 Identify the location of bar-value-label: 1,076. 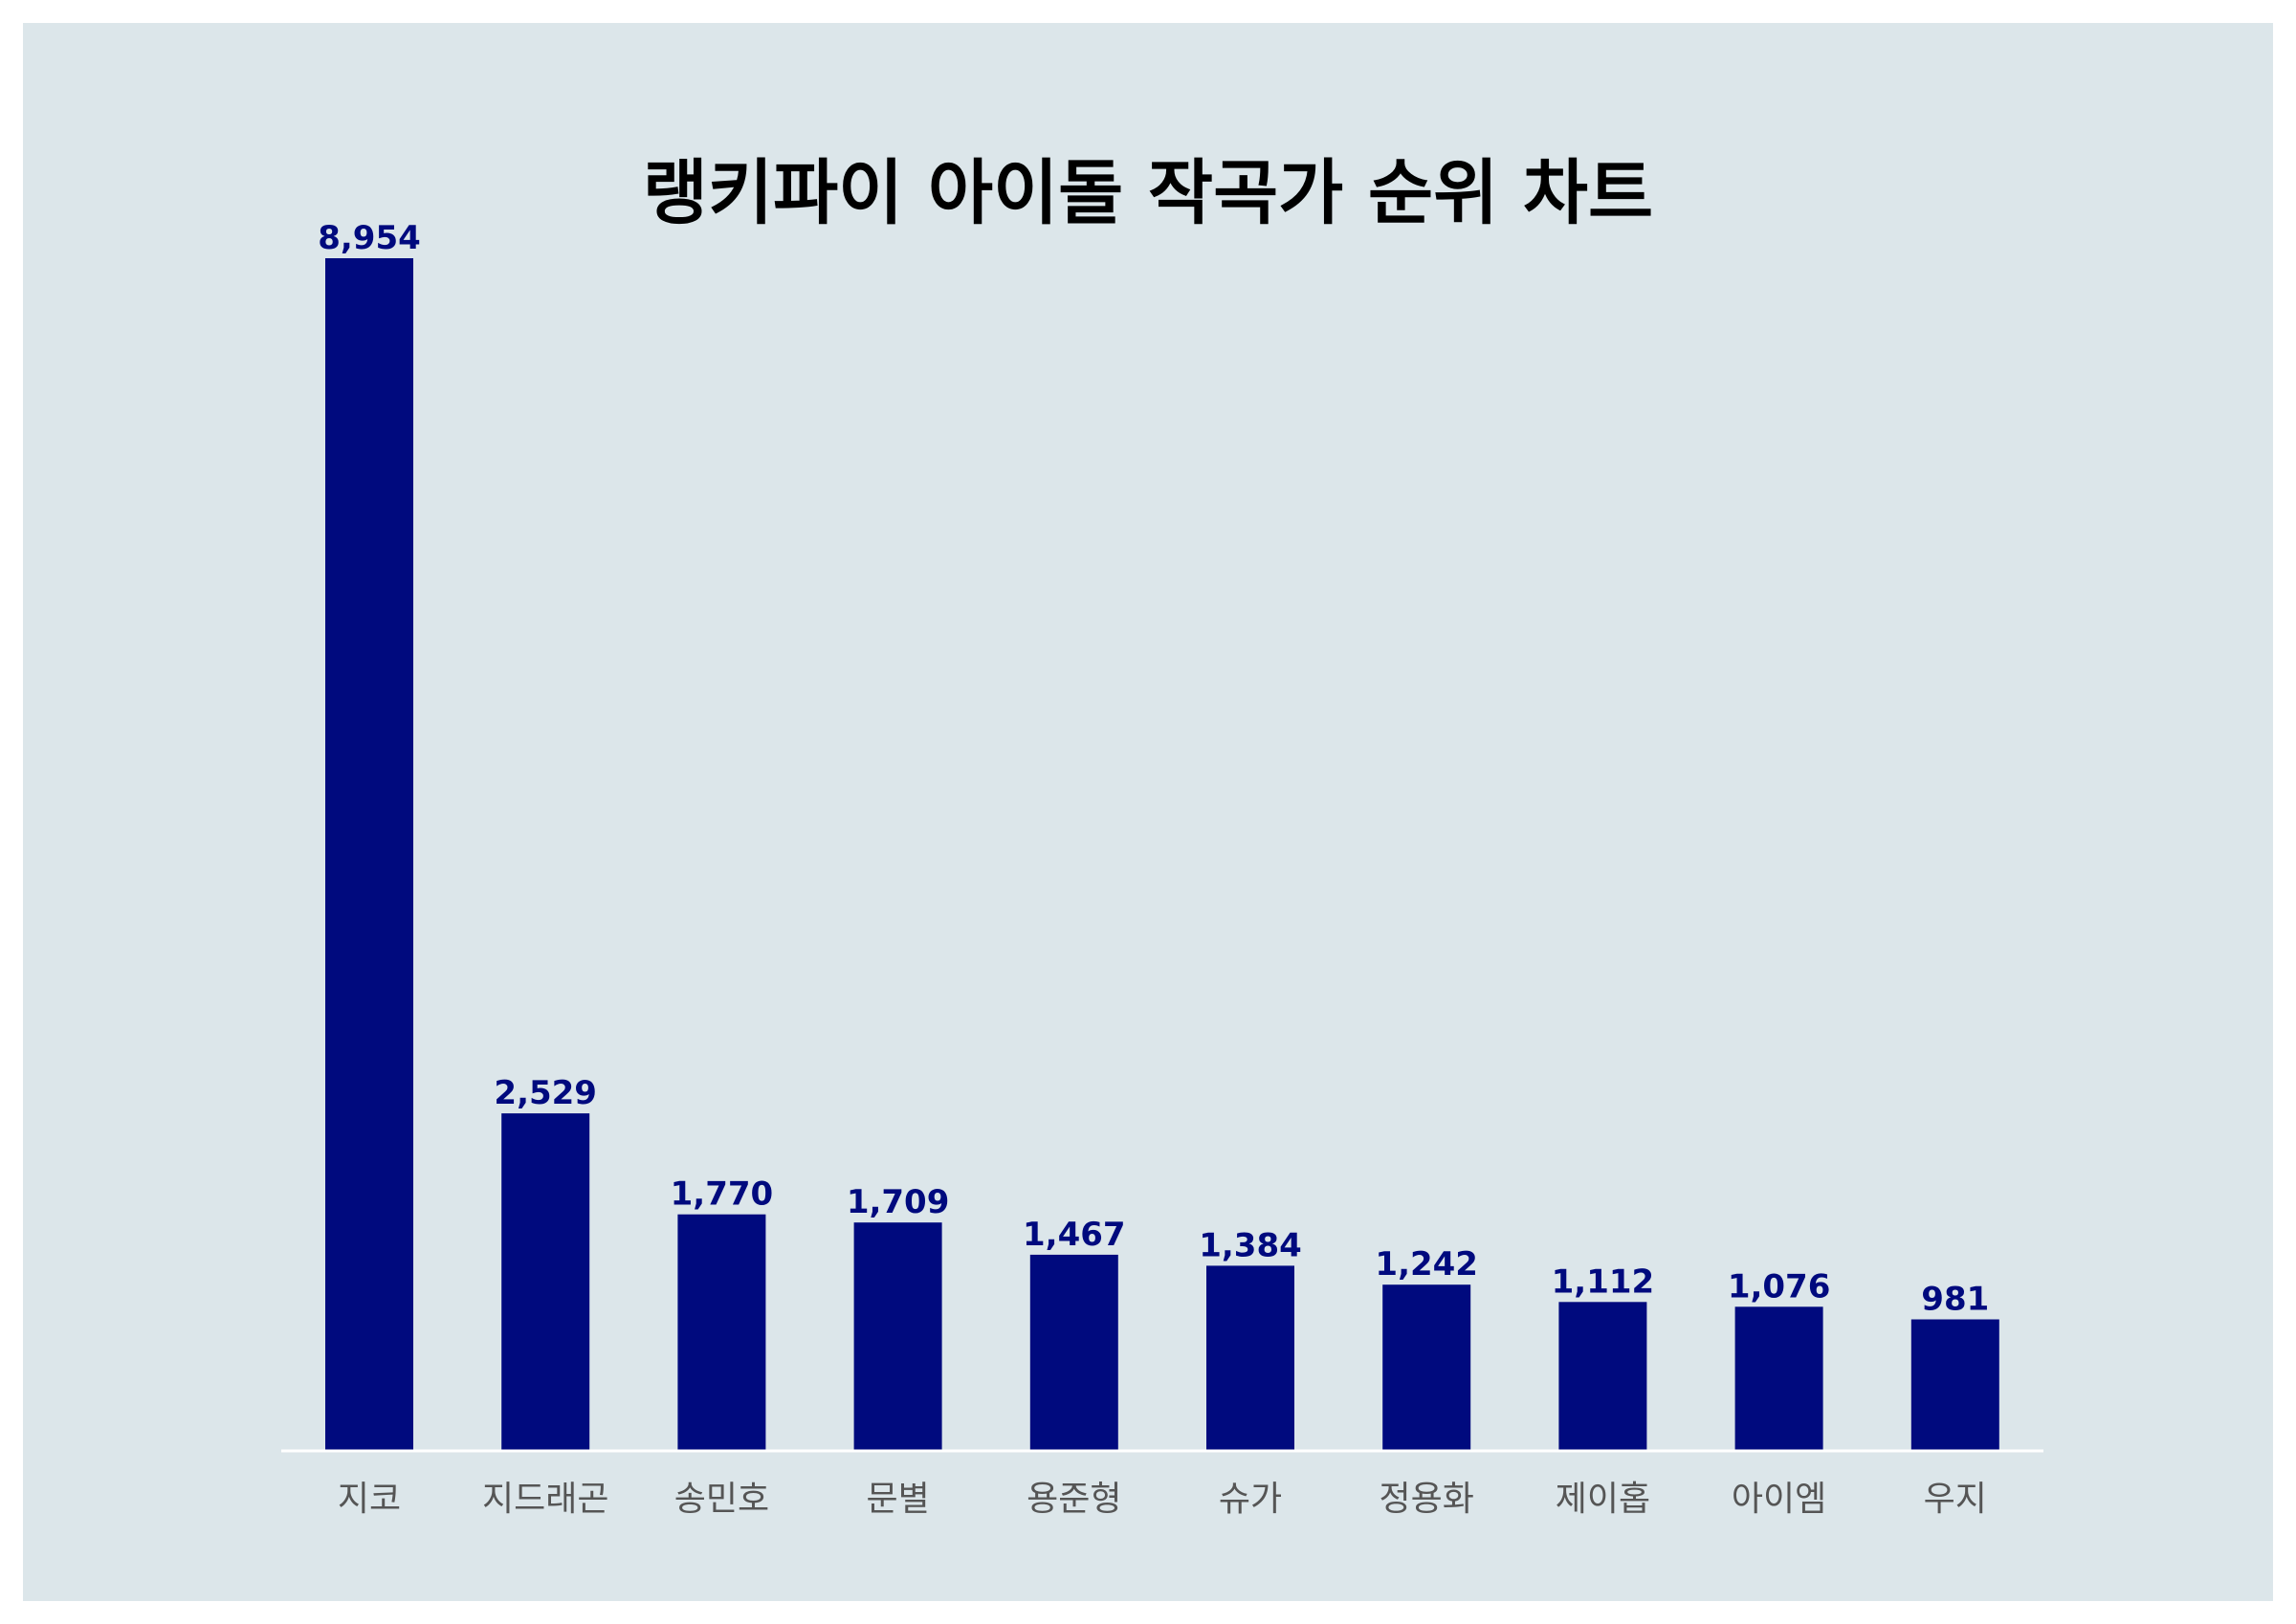
(1780, 1287).